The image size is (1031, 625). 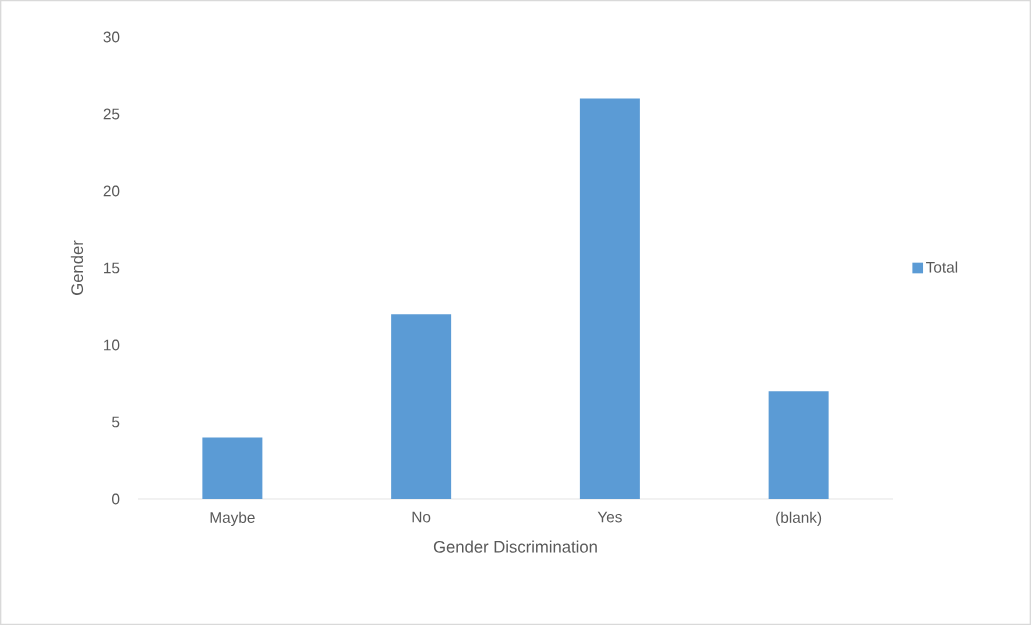 What do you see at coordinates (116, 422) in the screenshot?
I see `y-tick-label: 5` at bounding box center [116, 422].